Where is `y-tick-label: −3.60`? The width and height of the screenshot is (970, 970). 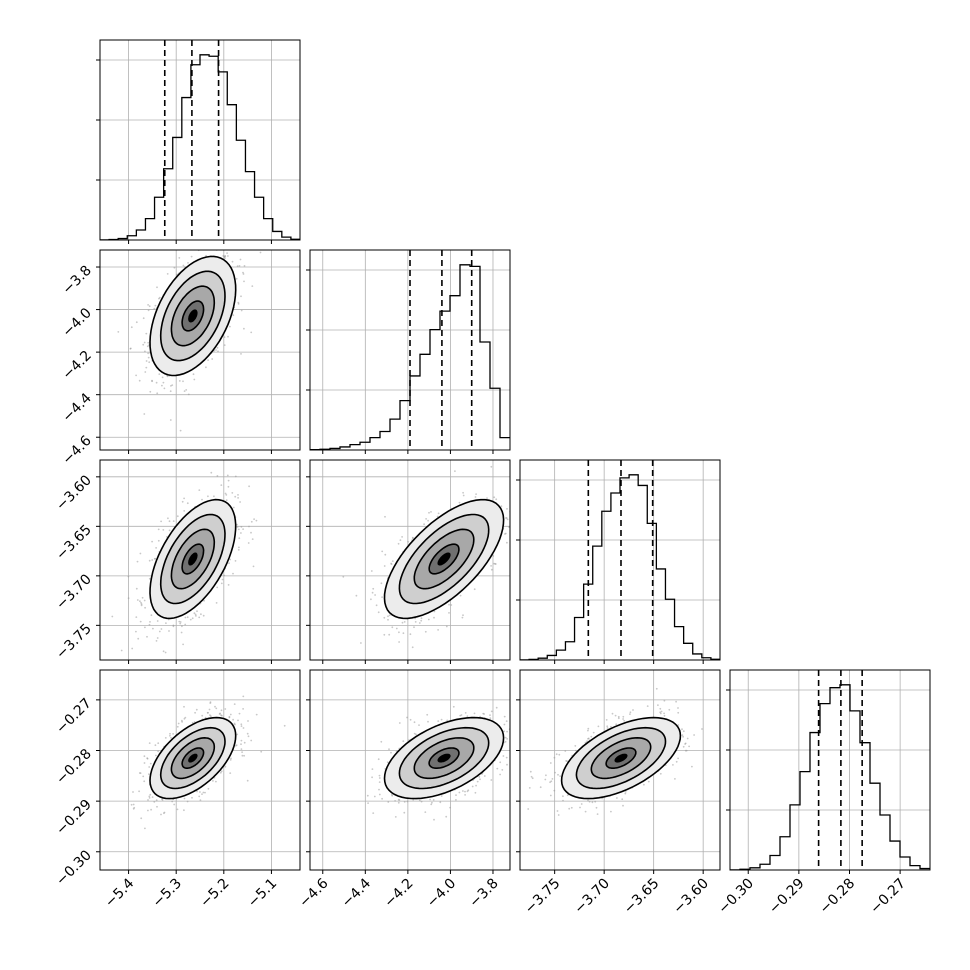 y-tick-label: −3.60 is located at coordinates (74, 493).